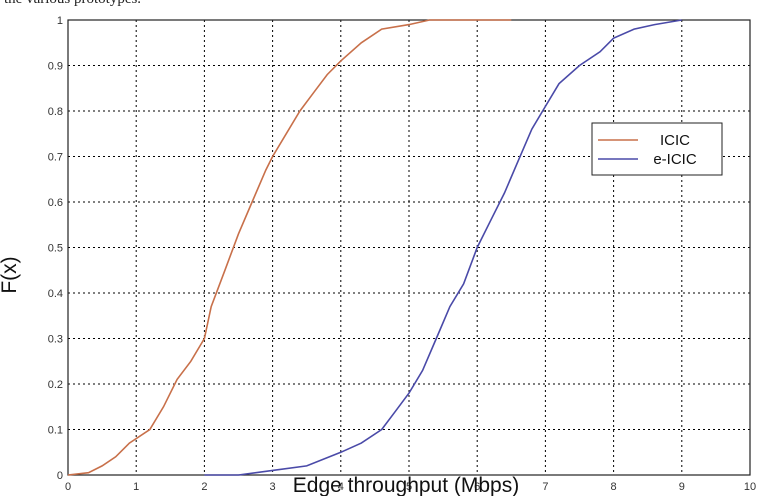  I want to click on x-tick-label: 7, so click(545, 487).